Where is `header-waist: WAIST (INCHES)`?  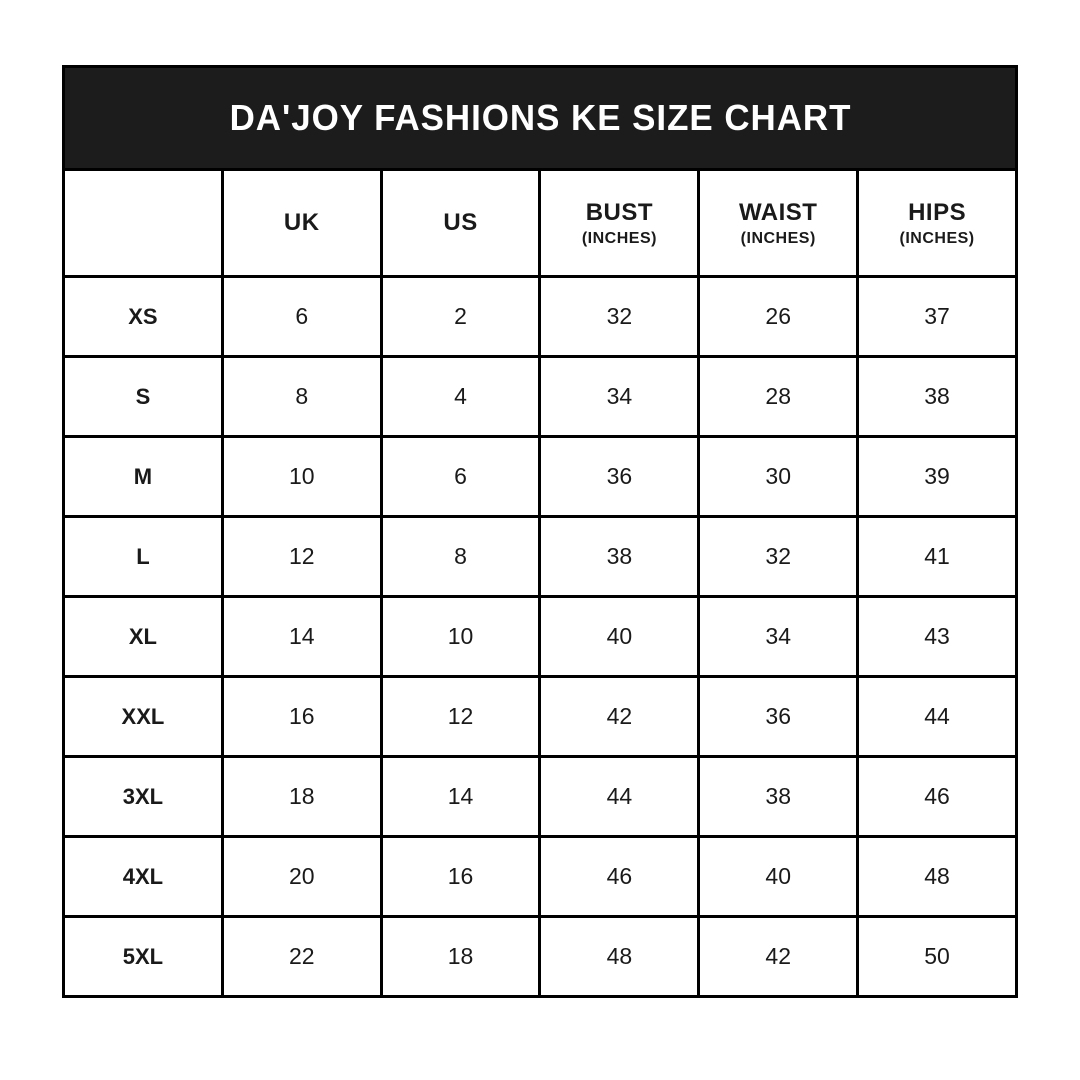 header-waist: WAIST (INCHES) is located at coordinates (778, 223).